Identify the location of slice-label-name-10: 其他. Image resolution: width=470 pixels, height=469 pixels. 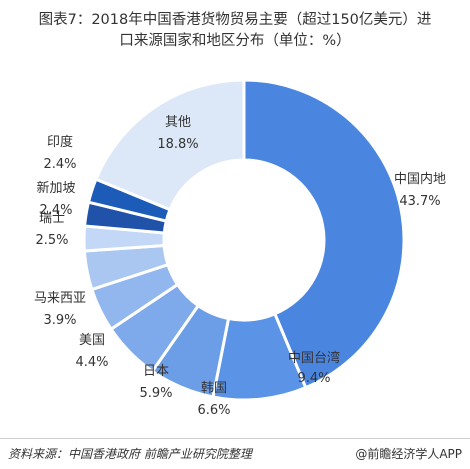
(178, 122).